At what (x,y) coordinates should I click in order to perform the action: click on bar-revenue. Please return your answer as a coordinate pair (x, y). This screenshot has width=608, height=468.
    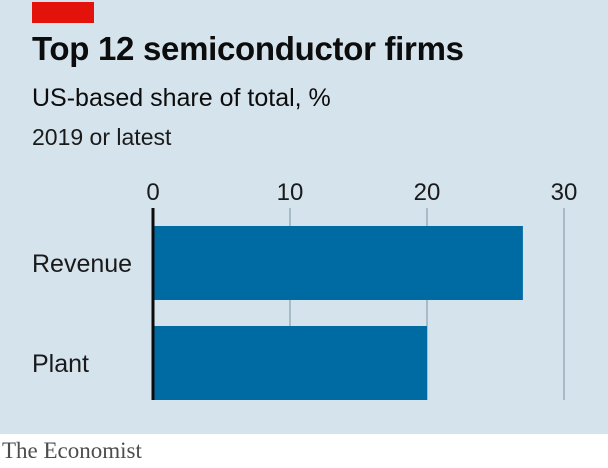
    Looking at the image, I should click on (338, 263).